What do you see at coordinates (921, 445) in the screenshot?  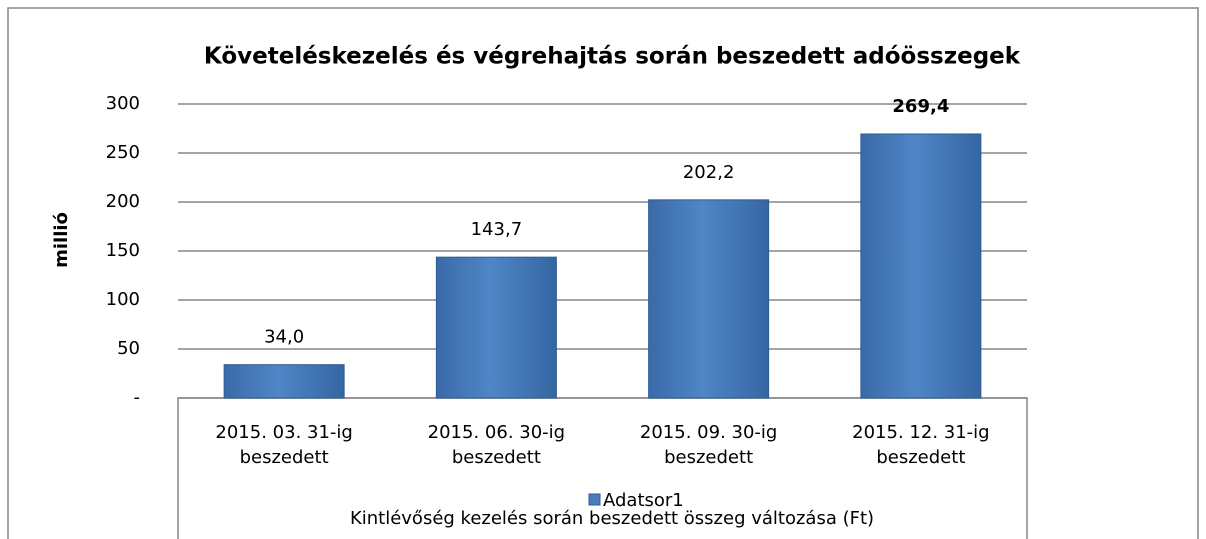 I see `x-tick-label: 2015. 12. 31-ig beszedett` at bounding box center [921, 445].